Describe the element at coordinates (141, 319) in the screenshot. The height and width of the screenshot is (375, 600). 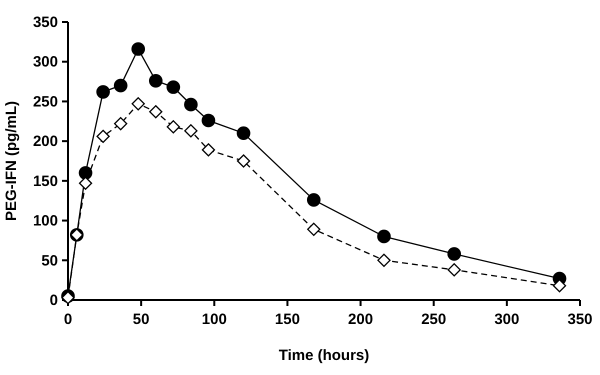
I see `x-tick-label: 50` at that location.